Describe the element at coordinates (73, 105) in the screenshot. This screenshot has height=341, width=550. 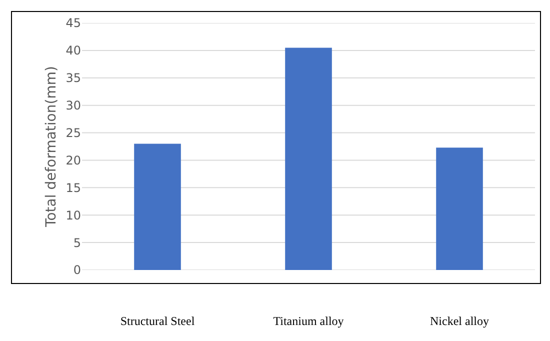
I see `y-tick-label: 30` at that location.